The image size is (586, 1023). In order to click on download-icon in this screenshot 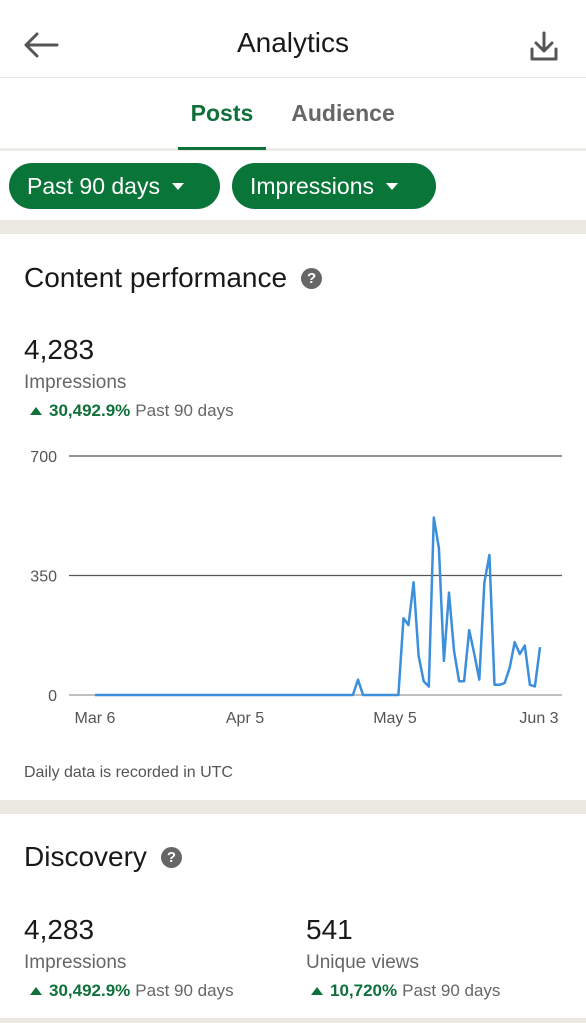, I will do `click(544, 46)`.